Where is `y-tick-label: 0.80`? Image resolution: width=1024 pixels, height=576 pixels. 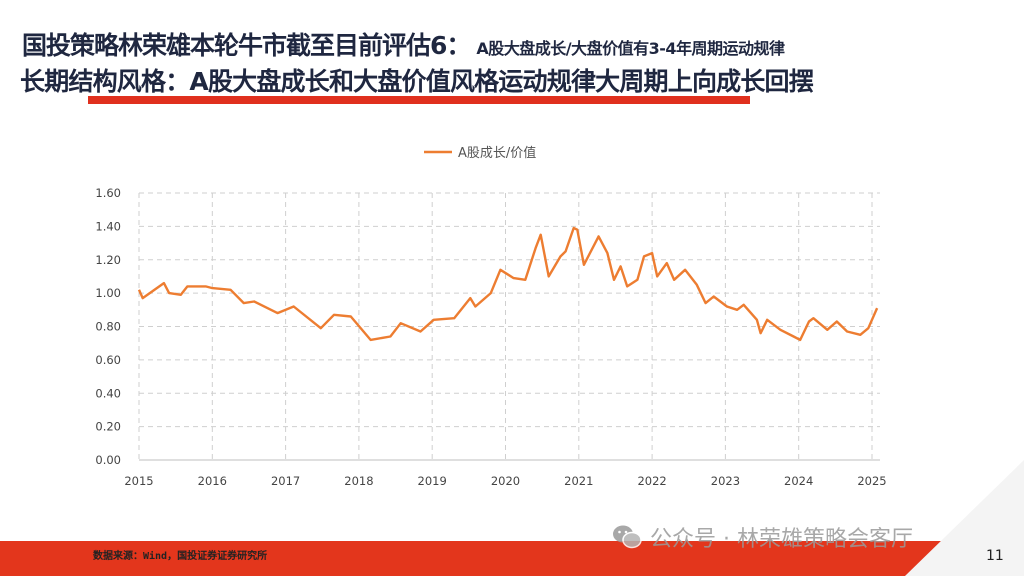
y-tick-label: 0.80 is located at coordinates (108, 327).